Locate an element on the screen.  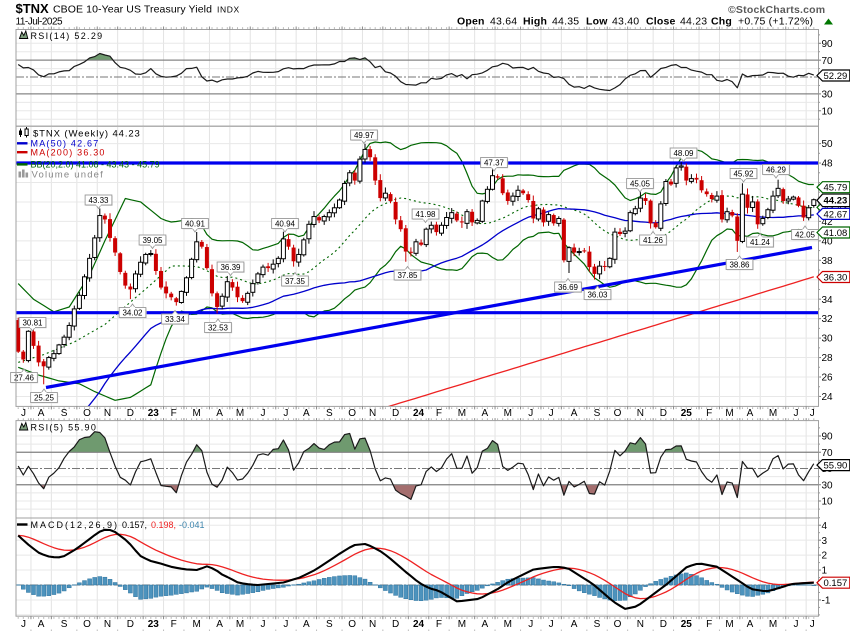
svg-text: 41.98 is located at coordinates (425, 214).